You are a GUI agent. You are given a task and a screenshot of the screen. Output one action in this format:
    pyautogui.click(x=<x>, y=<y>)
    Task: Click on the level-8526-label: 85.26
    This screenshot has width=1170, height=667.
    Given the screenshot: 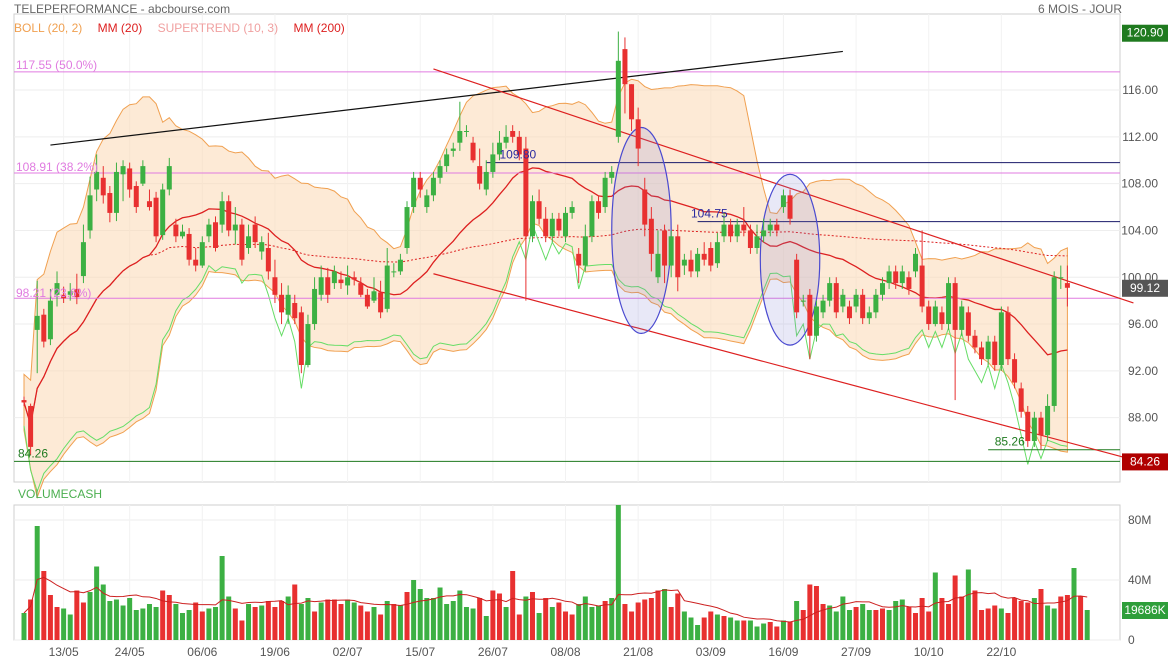 What is the action you would take?
    pyautogui.click(x=1010, y=442)
    